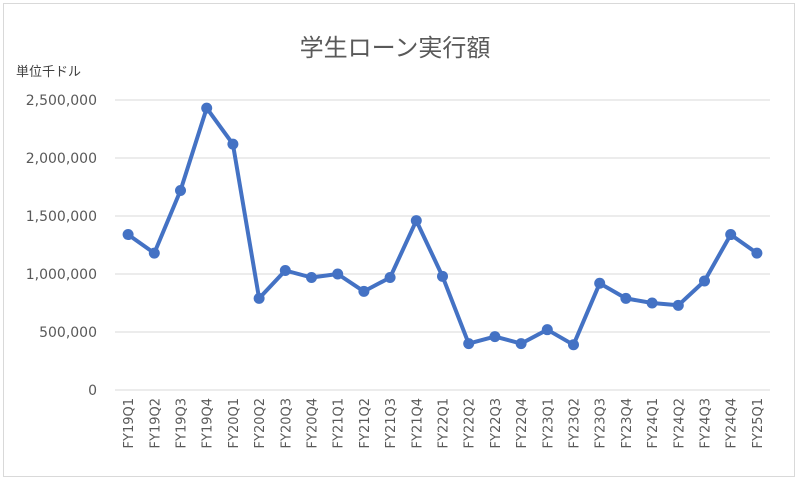 Image resolution: width=800 pixels, height=482 pixels. What do you see at coordinates (208, 423) in the screenshot?
I see `x-tick-label: FY19Q4` at bounding box center [208, 423].